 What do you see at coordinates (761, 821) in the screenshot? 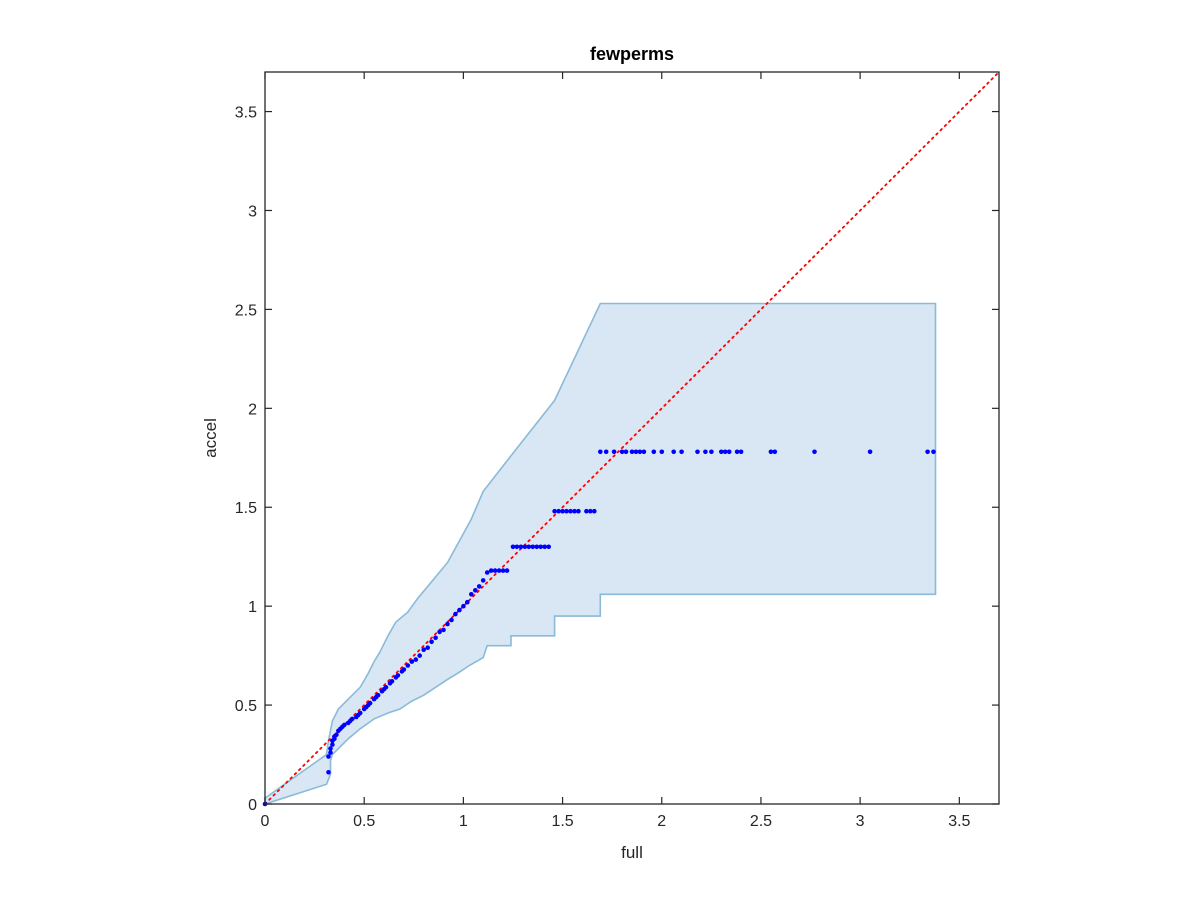
I see `x-tick-label: 2.5` at bounding box center [761, 821].